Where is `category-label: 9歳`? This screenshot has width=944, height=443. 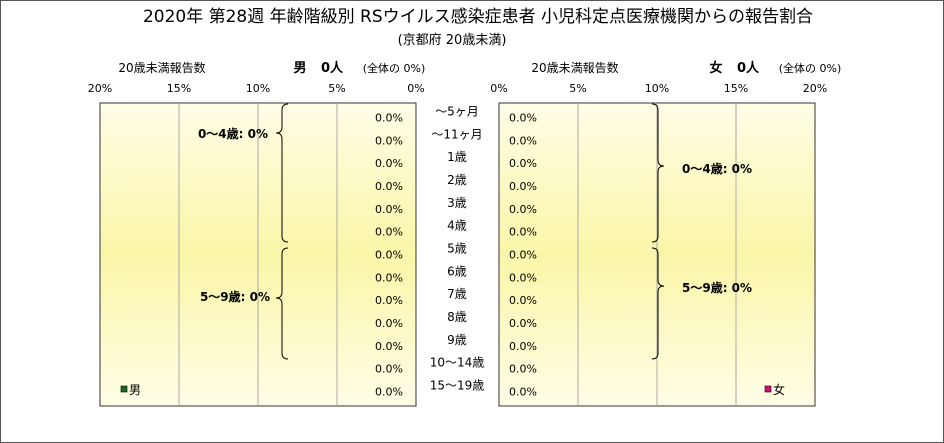 category-label: 9歳 is located at coordinates (457, 340).